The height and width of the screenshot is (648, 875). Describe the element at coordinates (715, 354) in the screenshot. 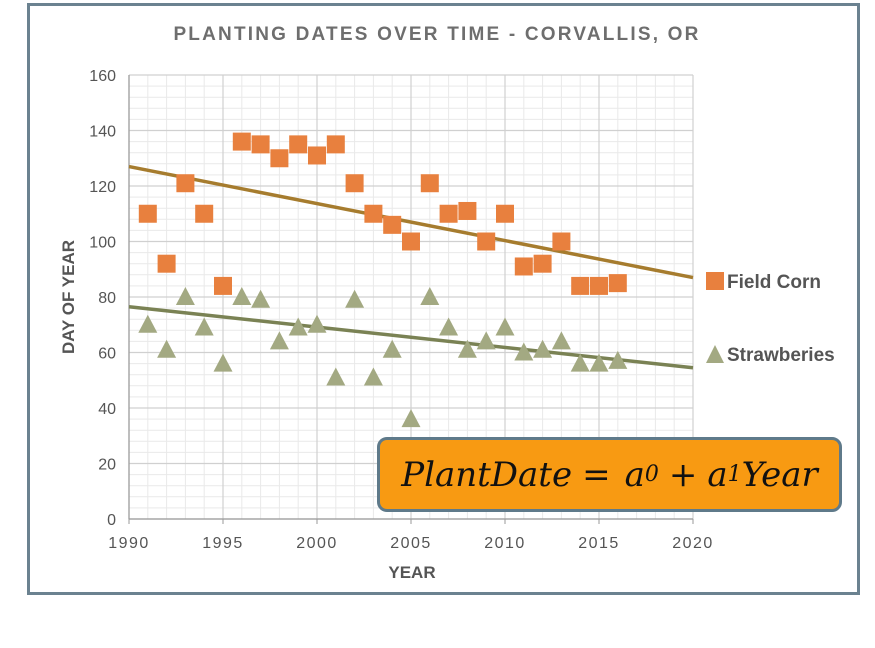

I see `legend-marker-strawberies` at that location.